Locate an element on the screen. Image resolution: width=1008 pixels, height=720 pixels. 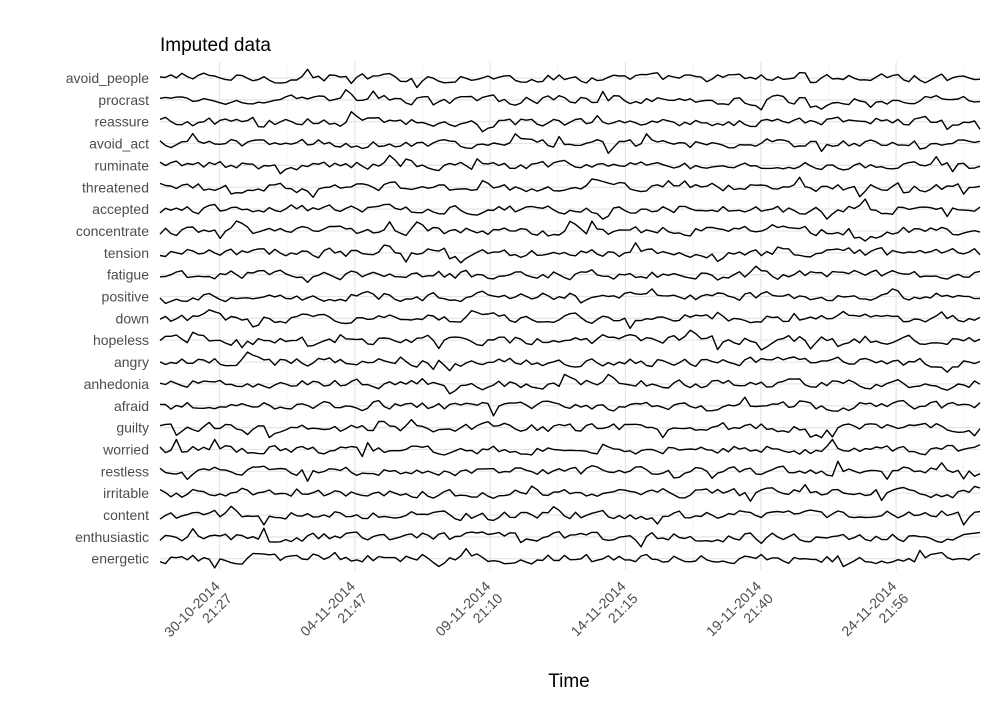
series-label: ruminate is located at coordinates (122, 165).